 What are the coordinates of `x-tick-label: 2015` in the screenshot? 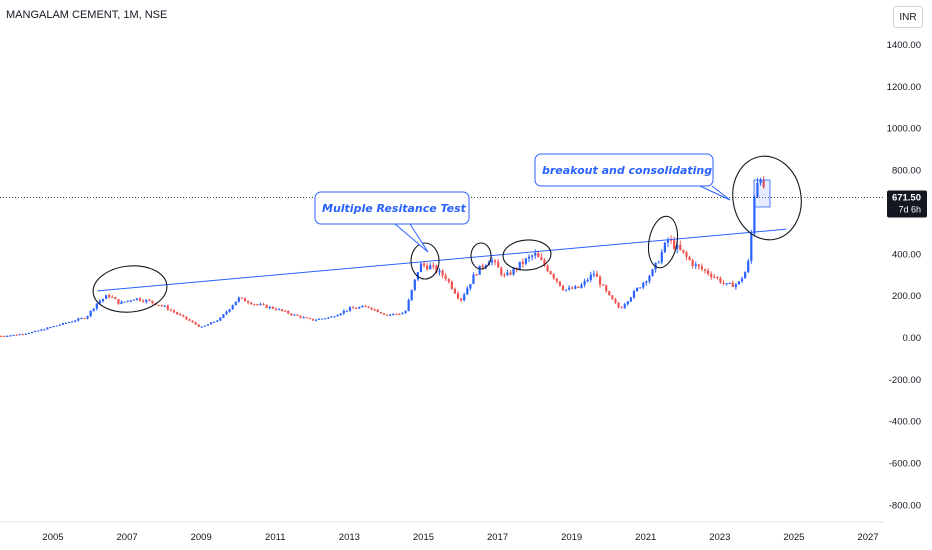 It's located at (423, 537).